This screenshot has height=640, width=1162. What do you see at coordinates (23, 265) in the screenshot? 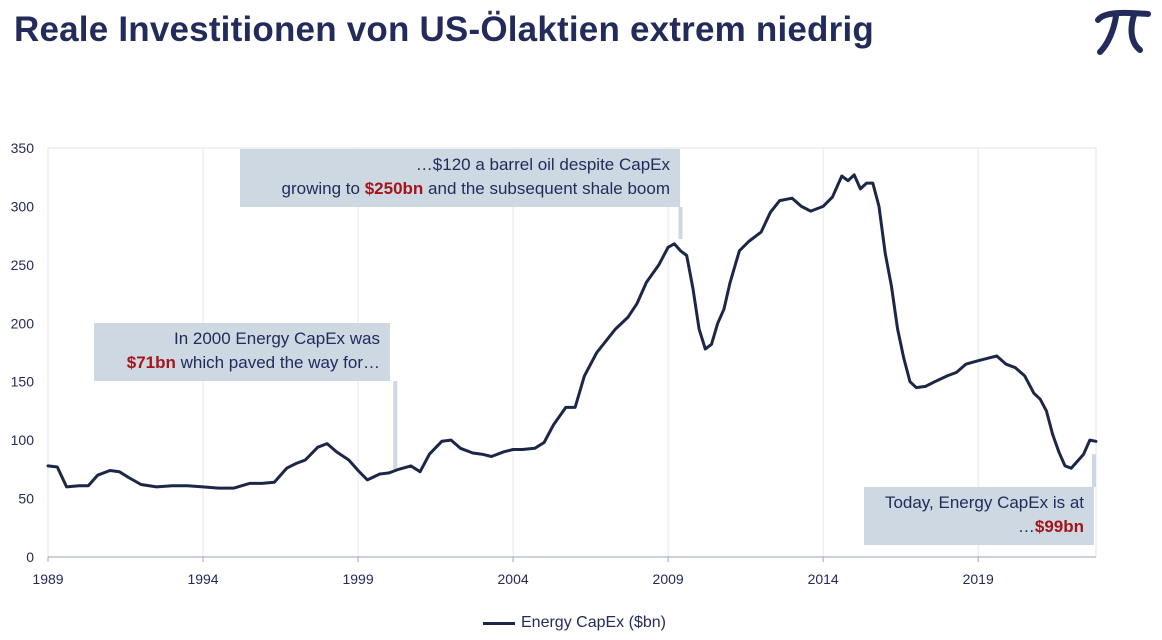
I see `y-tick-label: 250` at bounding box center [23, 265].